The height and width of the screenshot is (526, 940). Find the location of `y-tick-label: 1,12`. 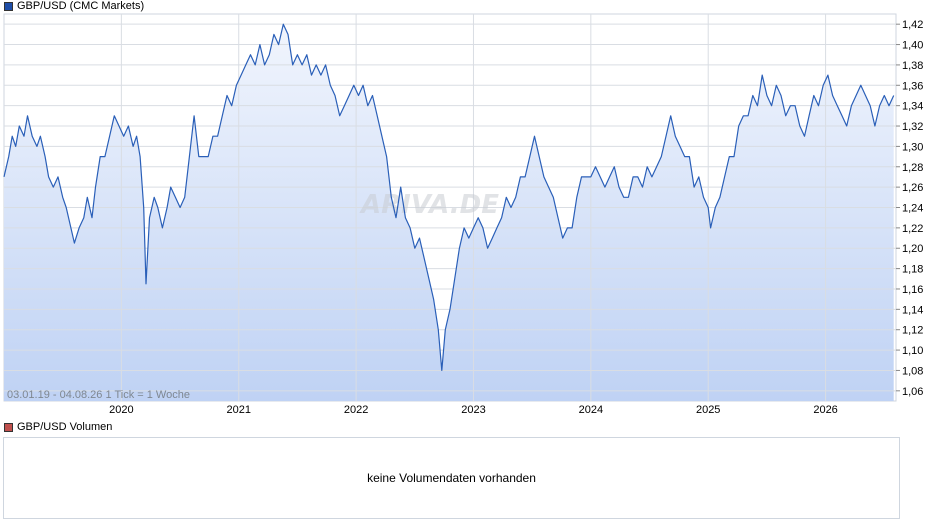

y-tick-label: 1,12 is located at coordinates (912, 331).